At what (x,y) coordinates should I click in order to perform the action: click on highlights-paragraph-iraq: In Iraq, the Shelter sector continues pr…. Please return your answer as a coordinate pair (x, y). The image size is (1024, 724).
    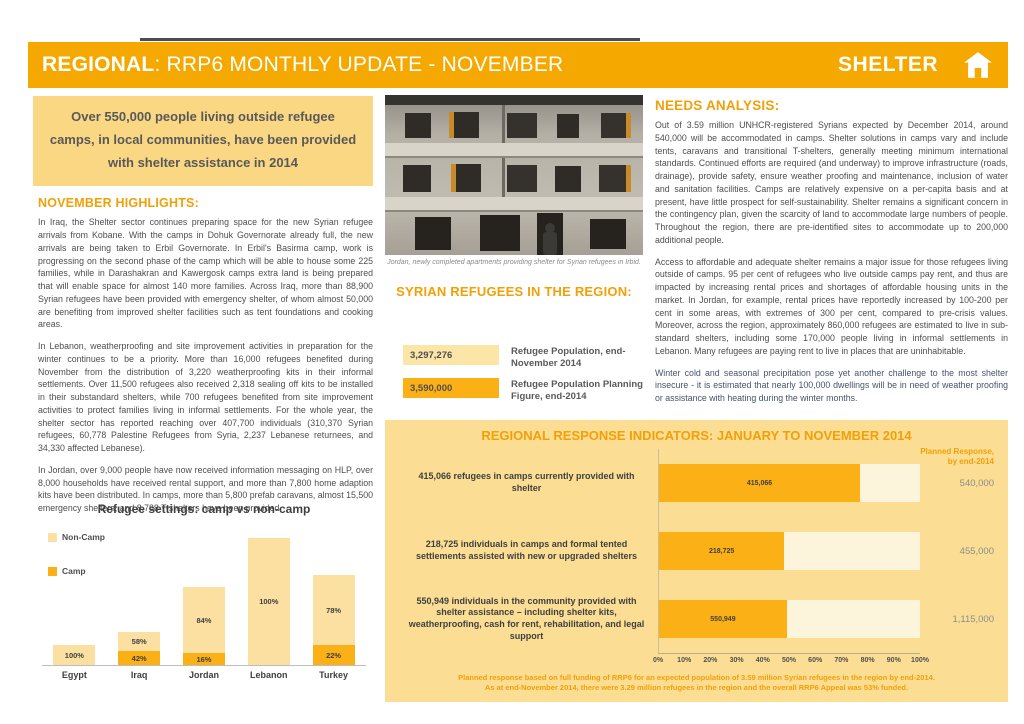
    Looking at the image, I should click on (205, 273).